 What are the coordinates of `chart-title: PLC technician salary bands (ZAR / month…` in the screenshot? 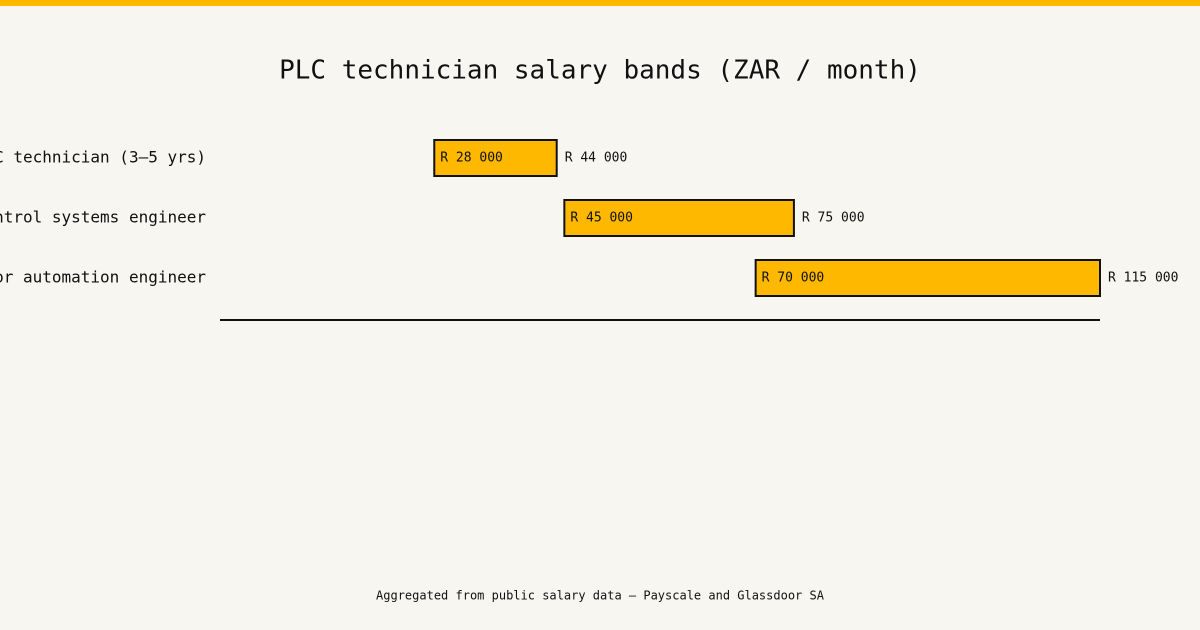 It's located at (600, 71).